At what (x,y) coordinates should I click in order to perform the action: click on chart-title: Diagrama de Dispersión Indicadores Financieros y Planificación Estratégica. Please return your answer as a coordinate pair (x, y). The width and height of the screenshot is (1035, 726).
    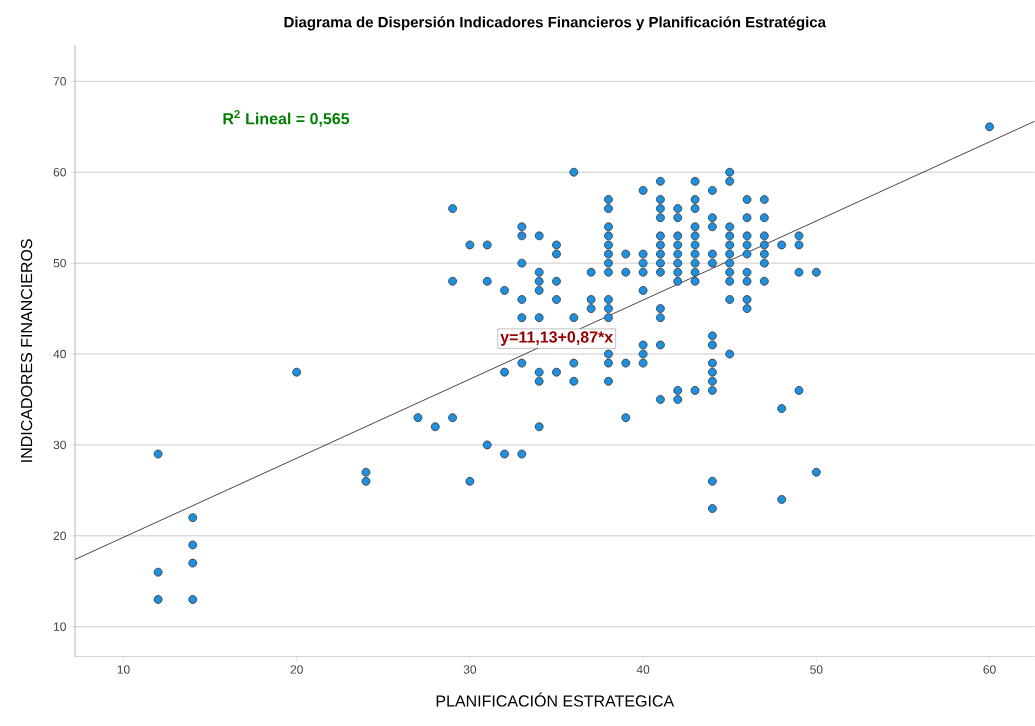
    Looking at the image, I should click on (555, 23).